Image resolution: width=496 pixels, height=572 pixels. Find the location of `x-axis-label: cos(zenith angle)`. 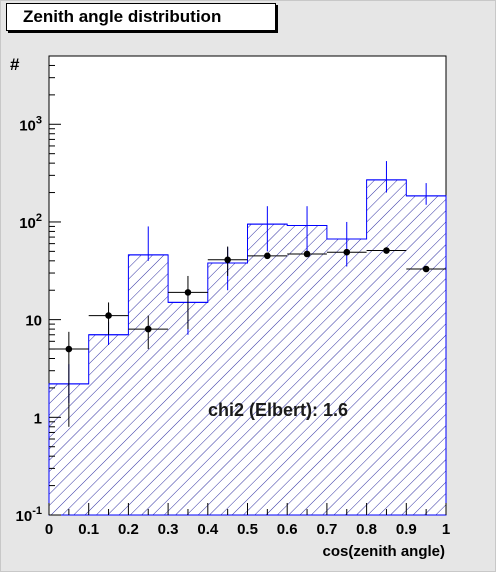

x-axis-label: cos(zenith angle) is located at coordinates (383, 551).